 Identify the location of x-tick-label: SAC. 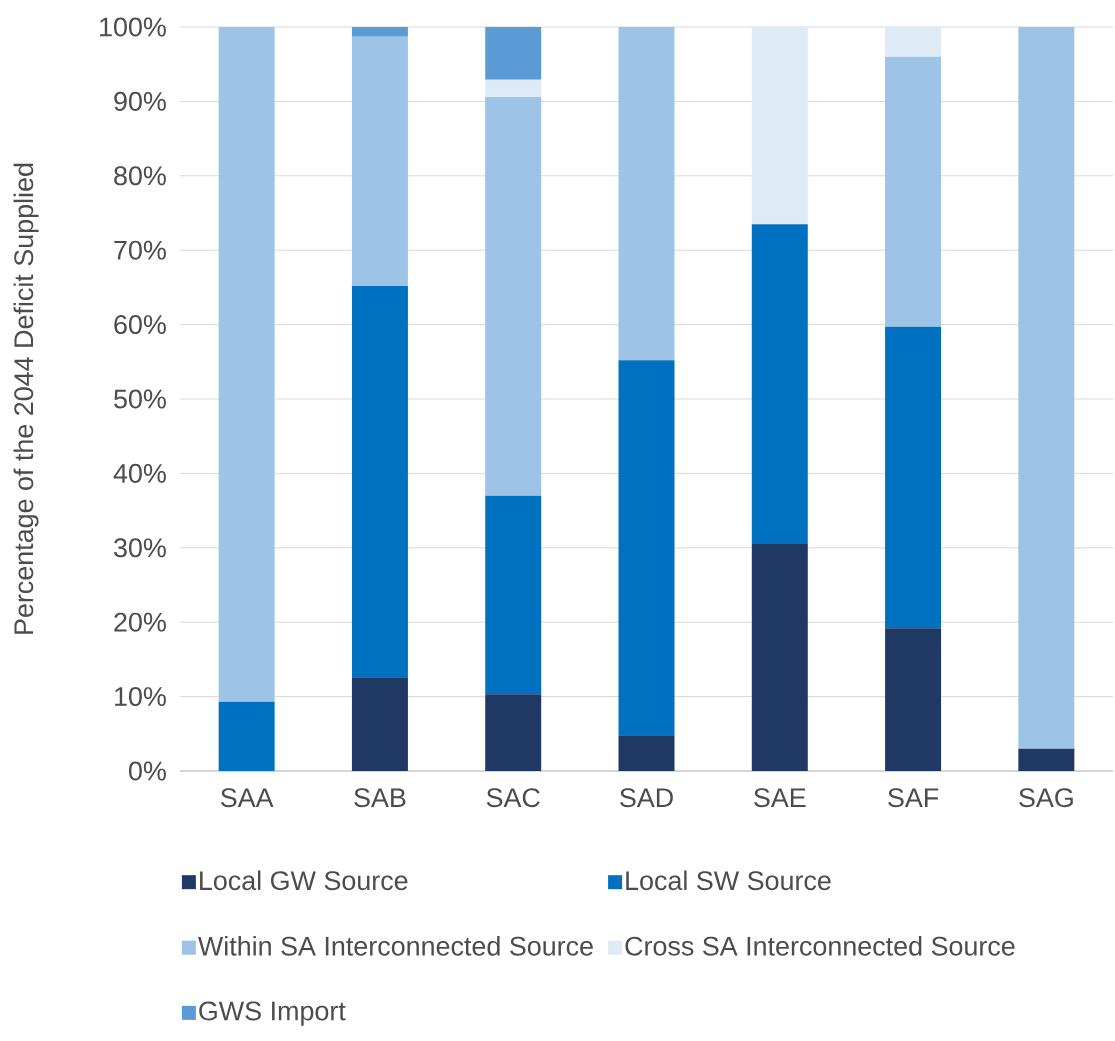
(513, 798).